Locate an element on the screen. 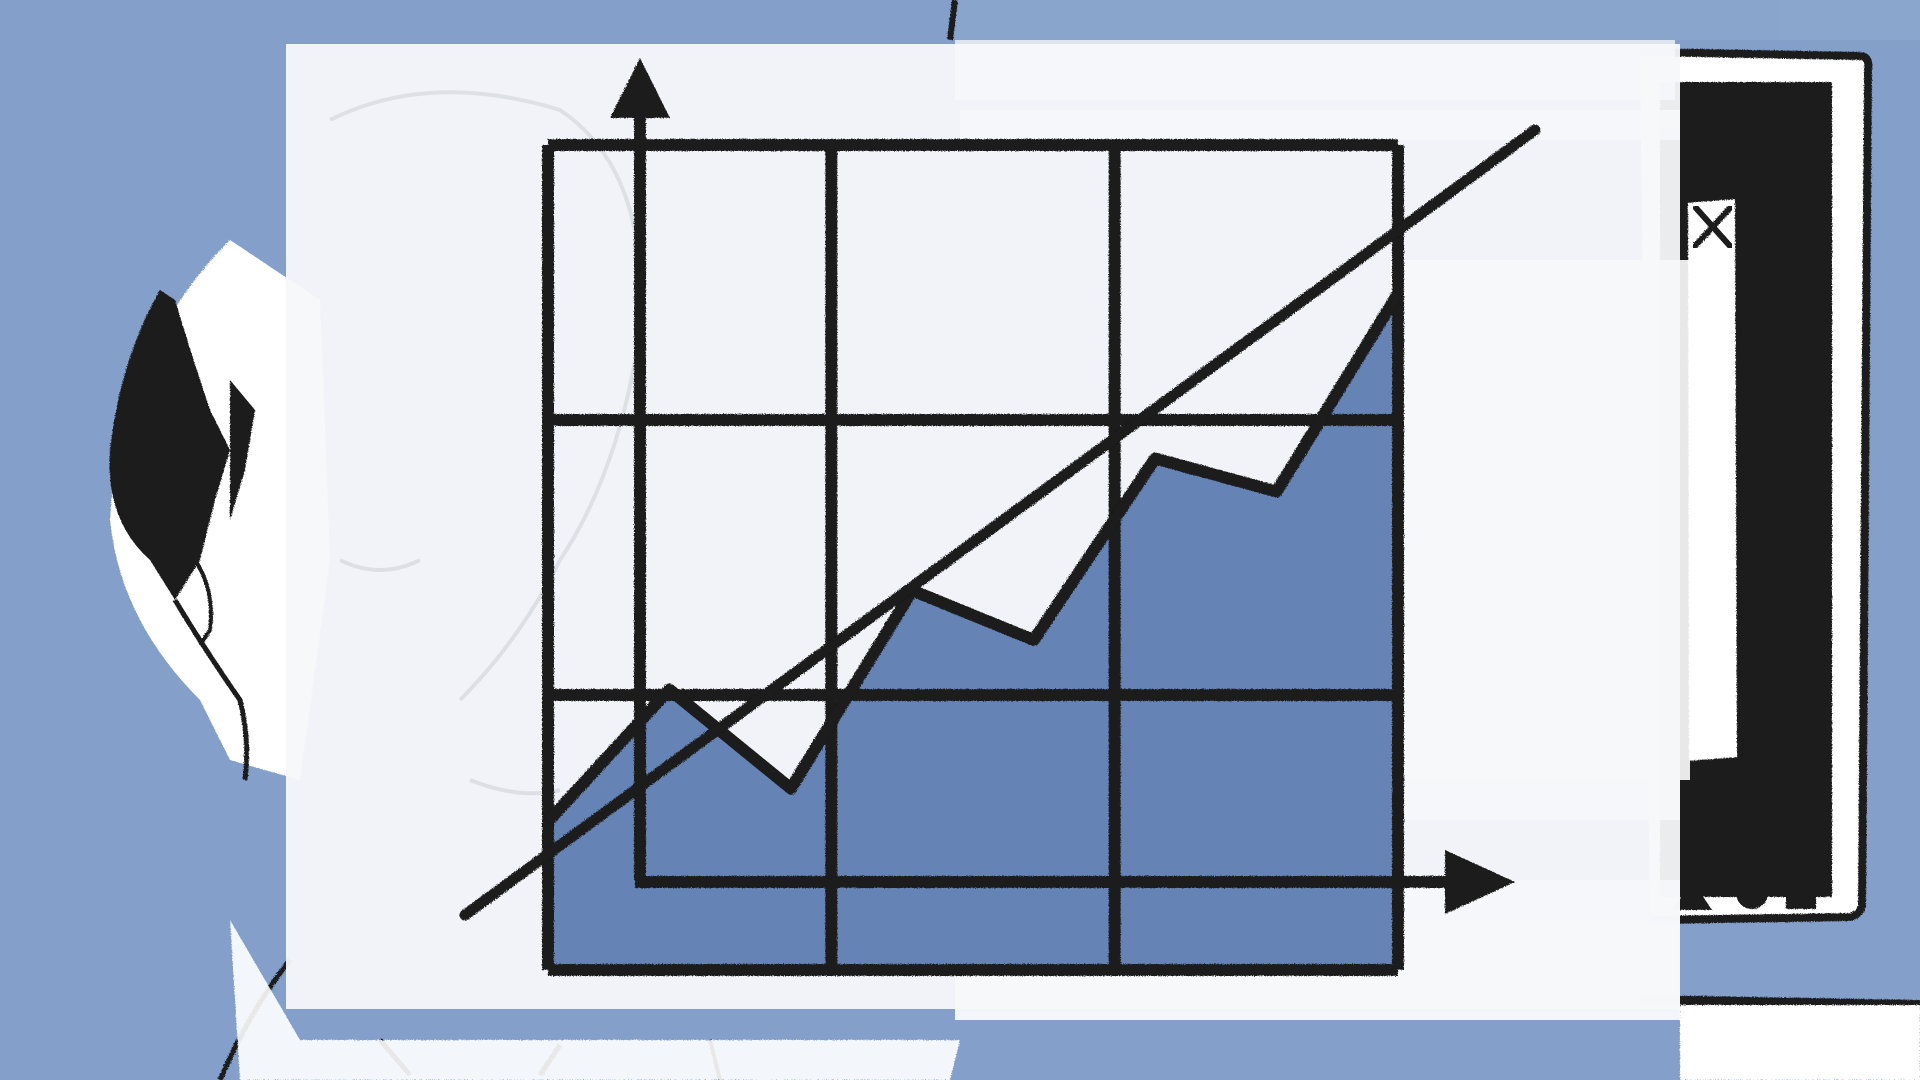 This screenshot has width=1920, height=1080. circle-icon is located at coordinates (1752, 893).